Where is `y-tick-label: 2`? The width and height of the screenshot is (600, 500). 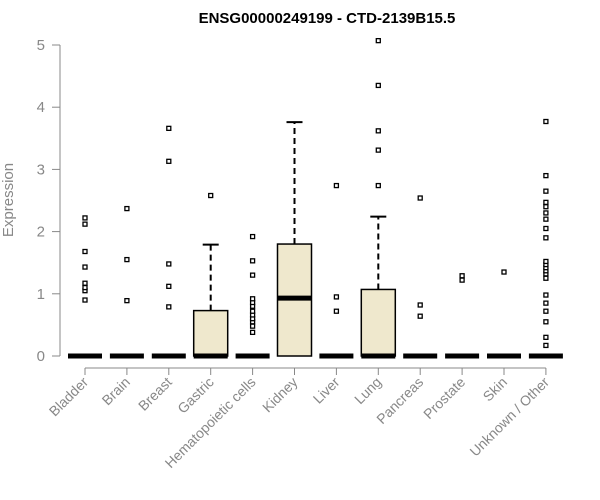
y-tick-label: 2 is located at coordinates (41, 232).